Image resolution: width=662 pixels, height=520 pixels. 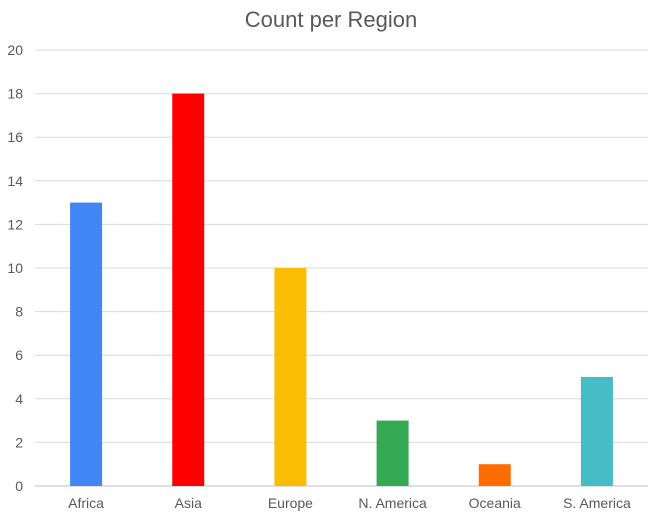 What do you see at coordinates (597, 503) in the screenshot?
I see `x-tick-label: S. America` at bounding box center [597, 503].